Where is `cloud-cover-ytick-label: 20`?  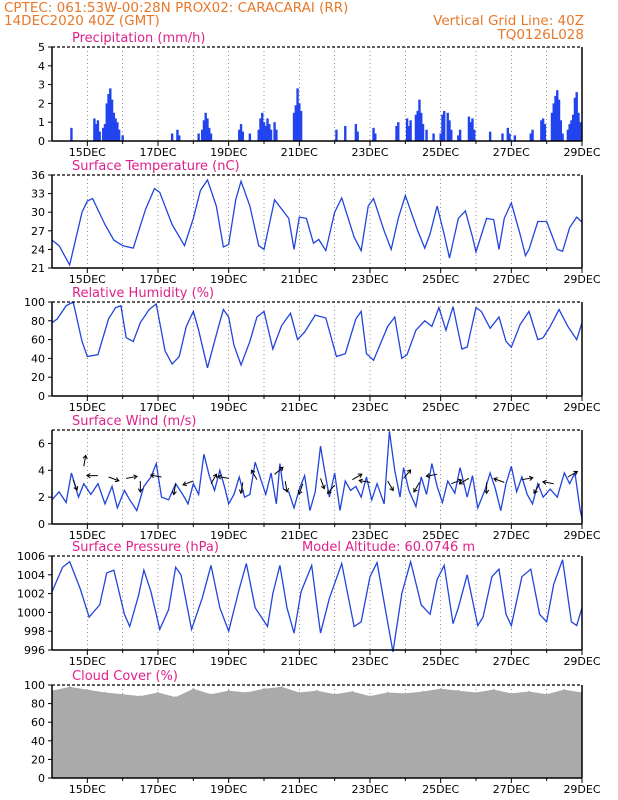 cloud-cover-ytick-label: 20 is located at coordinates (38, 759).